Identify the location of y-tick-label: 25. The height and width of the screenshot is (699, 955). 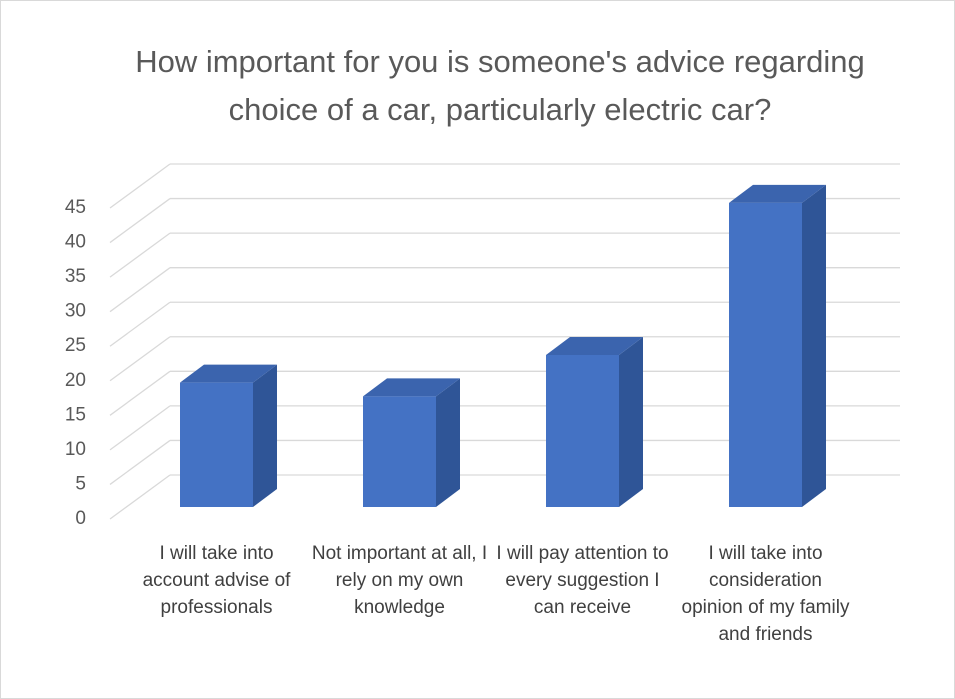
(75, 345).